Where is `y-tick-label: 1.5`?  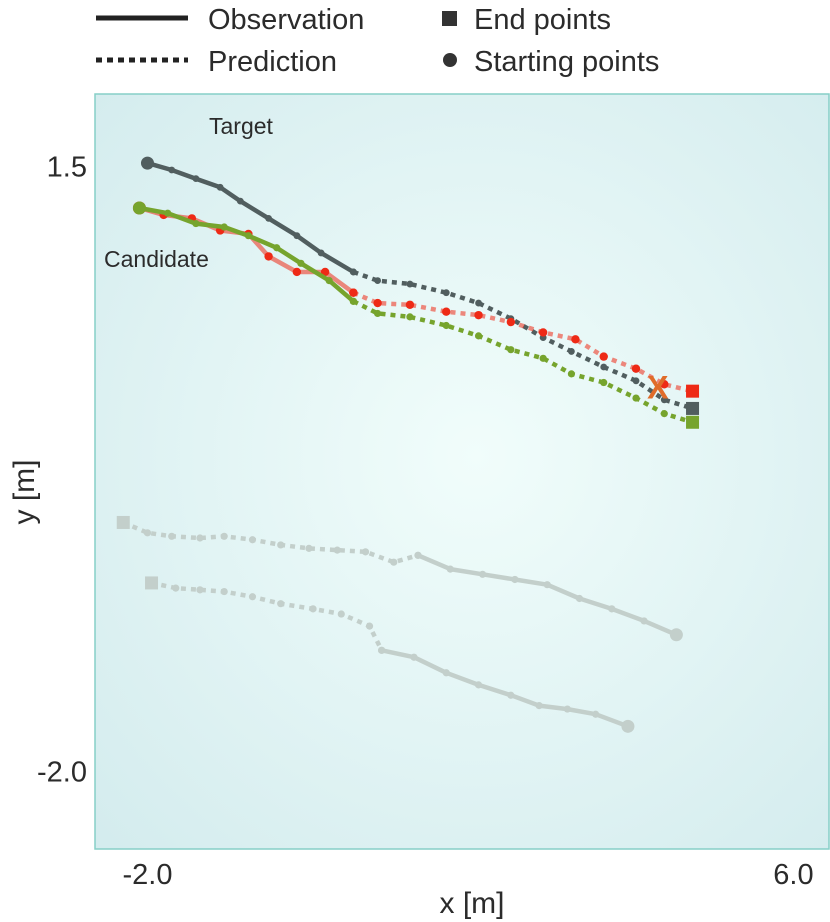 y-tick-label: 1.5 is located at coordinates (67, 168).